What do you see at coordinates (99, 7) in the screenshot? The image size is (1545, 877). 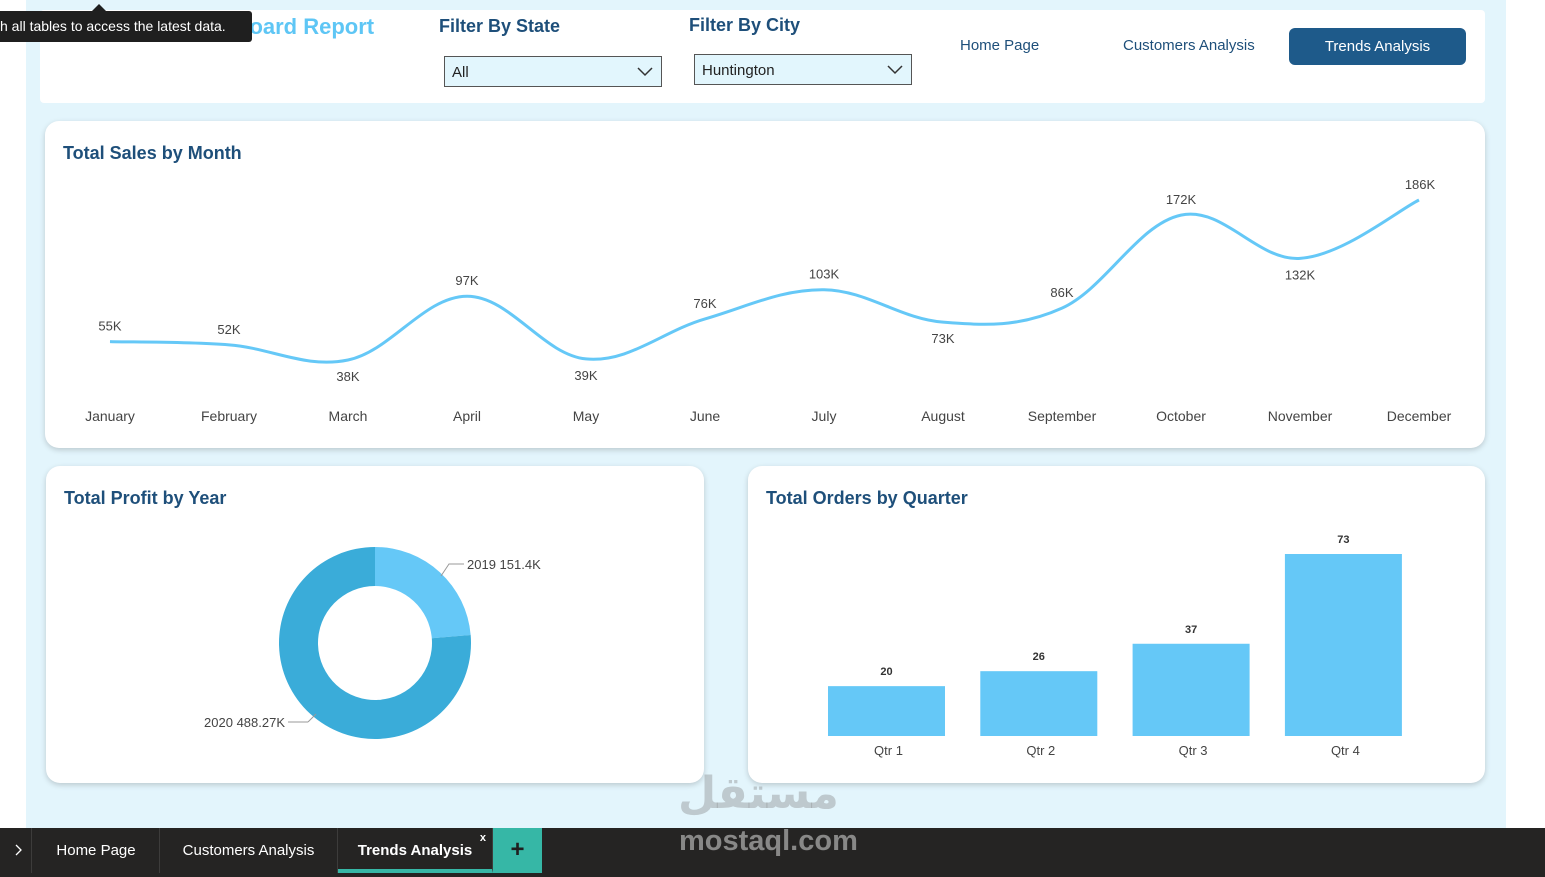 I see `tooltip-arrow` at bounding box center [99, 7].